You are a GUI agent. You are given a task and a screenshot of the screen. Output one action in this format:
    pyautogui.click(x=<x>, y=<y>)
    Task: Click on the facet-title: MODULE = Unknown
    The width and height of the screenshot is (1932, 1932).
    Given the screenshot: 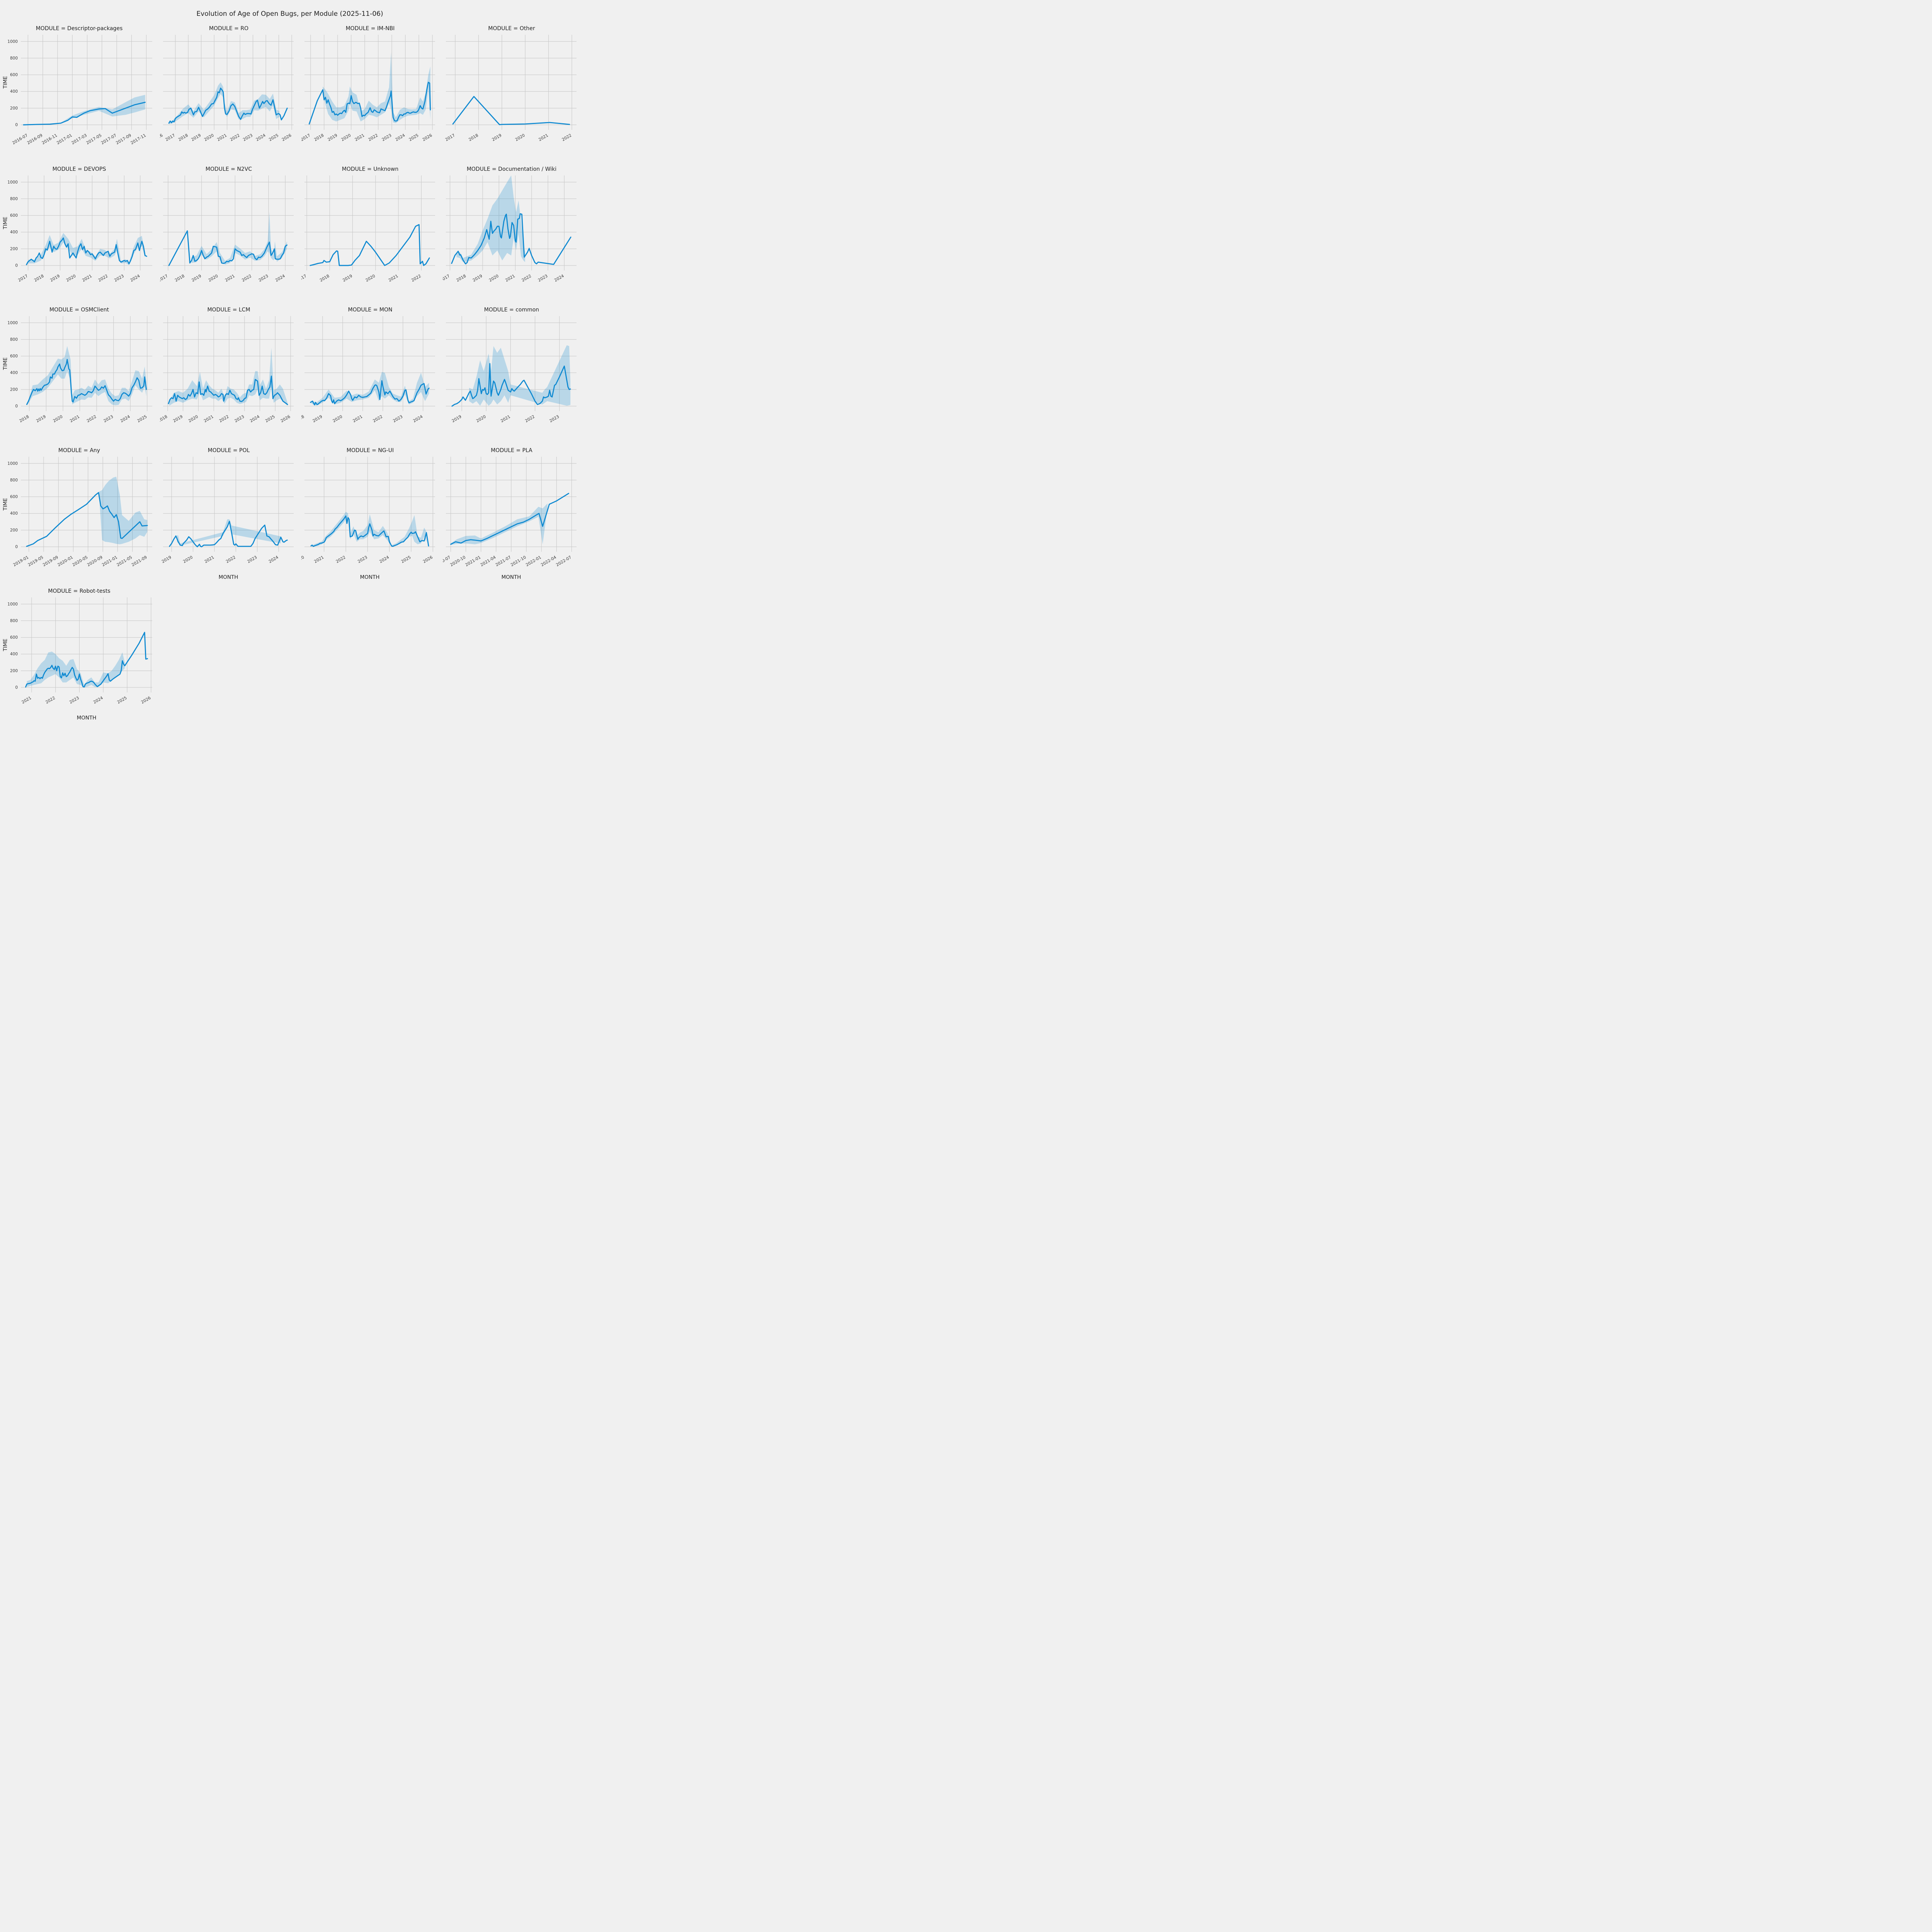 What is the action you would take?
    pyautogui.click(x=371, y=169)
    